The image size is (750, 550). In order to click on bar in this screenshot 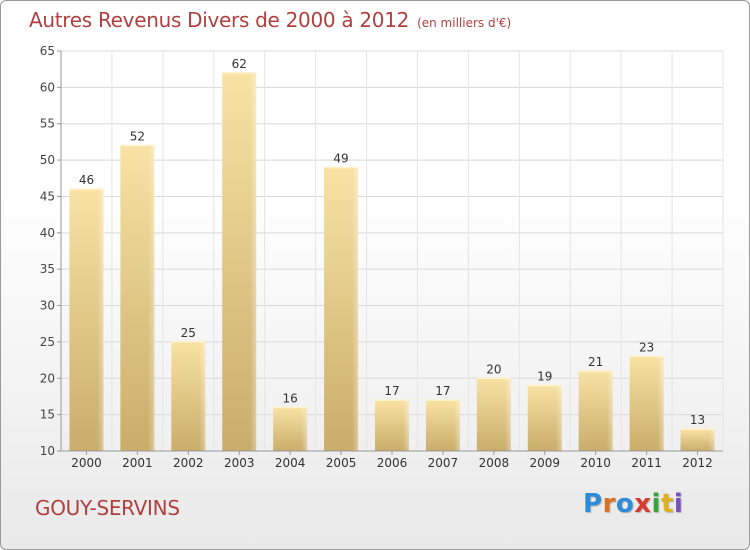, I will do `click(697, 440)`.